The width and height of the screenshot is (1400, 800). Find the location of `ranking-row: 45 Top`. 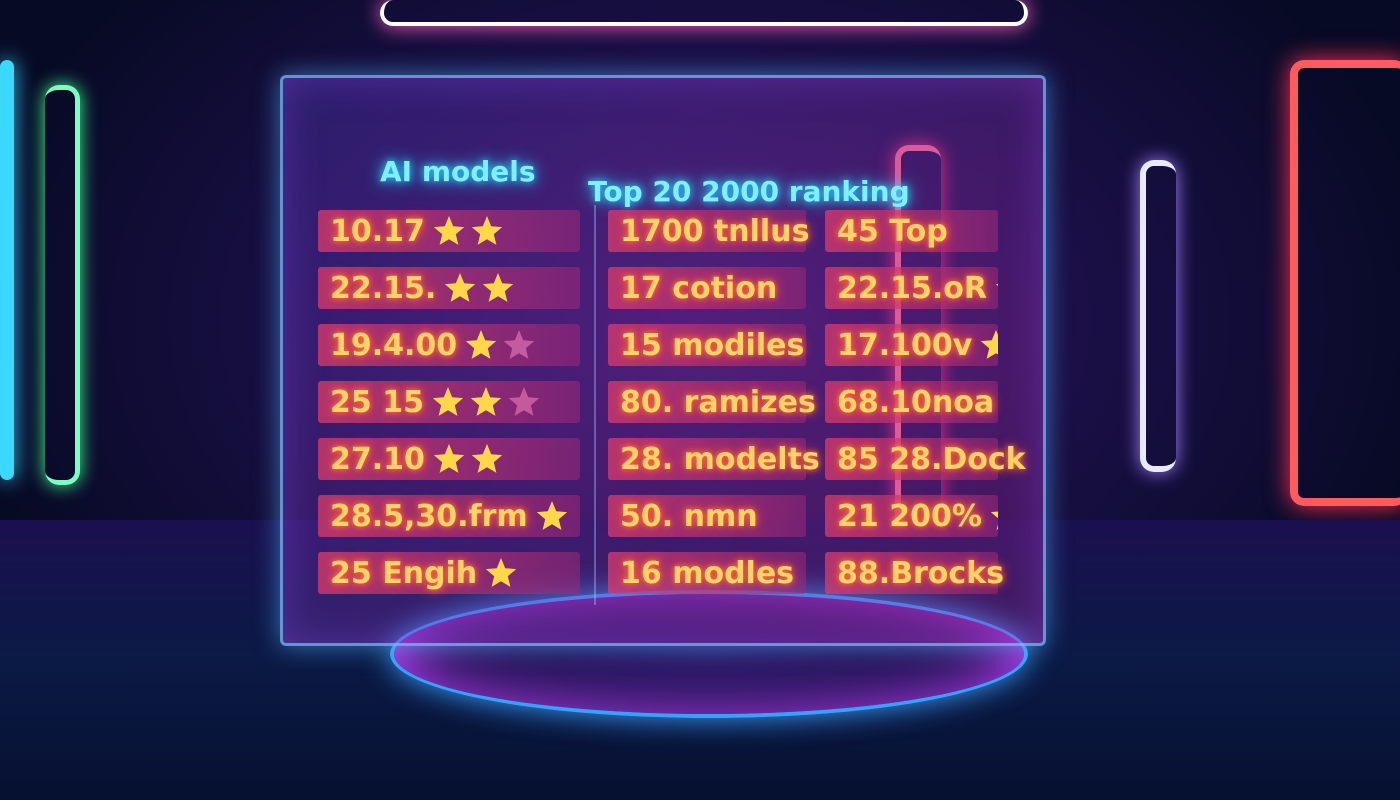

ranking-row: 45 Top is located at coordinates (911, 231).